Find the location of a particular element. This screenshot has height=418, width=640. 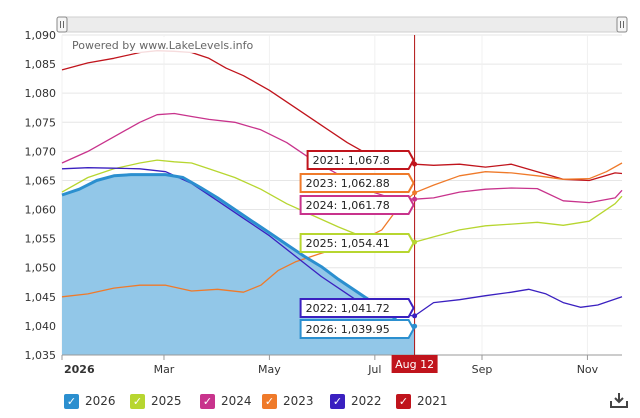

y-tick-label: 1,080 is located at coordinates (41, 93).